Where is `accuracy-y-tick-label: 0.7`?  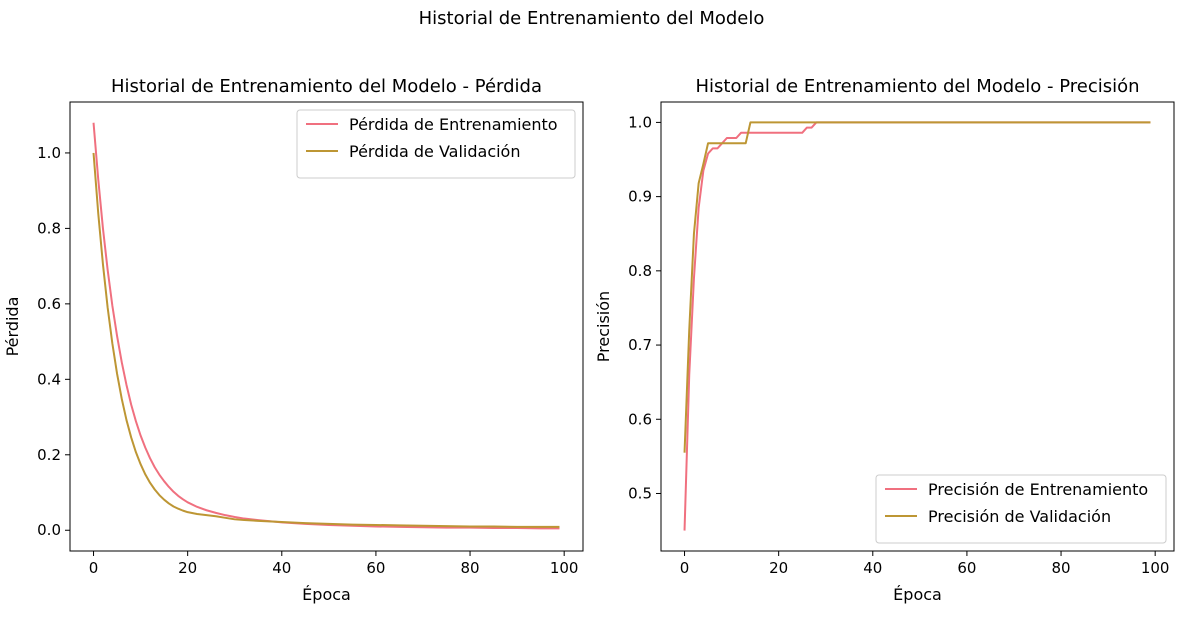 accuracy-y-tick-label: 0.7 is located at coordinates (640, 345).